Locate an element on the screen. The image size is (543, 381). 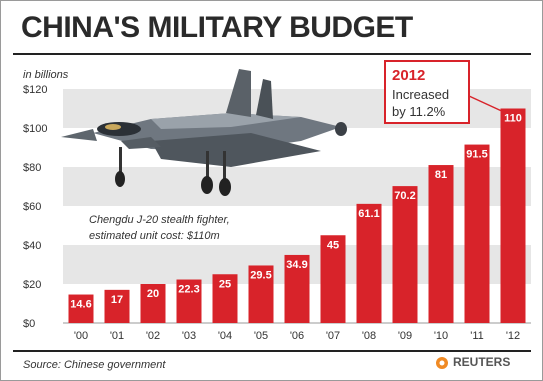
bar-value-label: 25 is located at coordinates (225, 284).